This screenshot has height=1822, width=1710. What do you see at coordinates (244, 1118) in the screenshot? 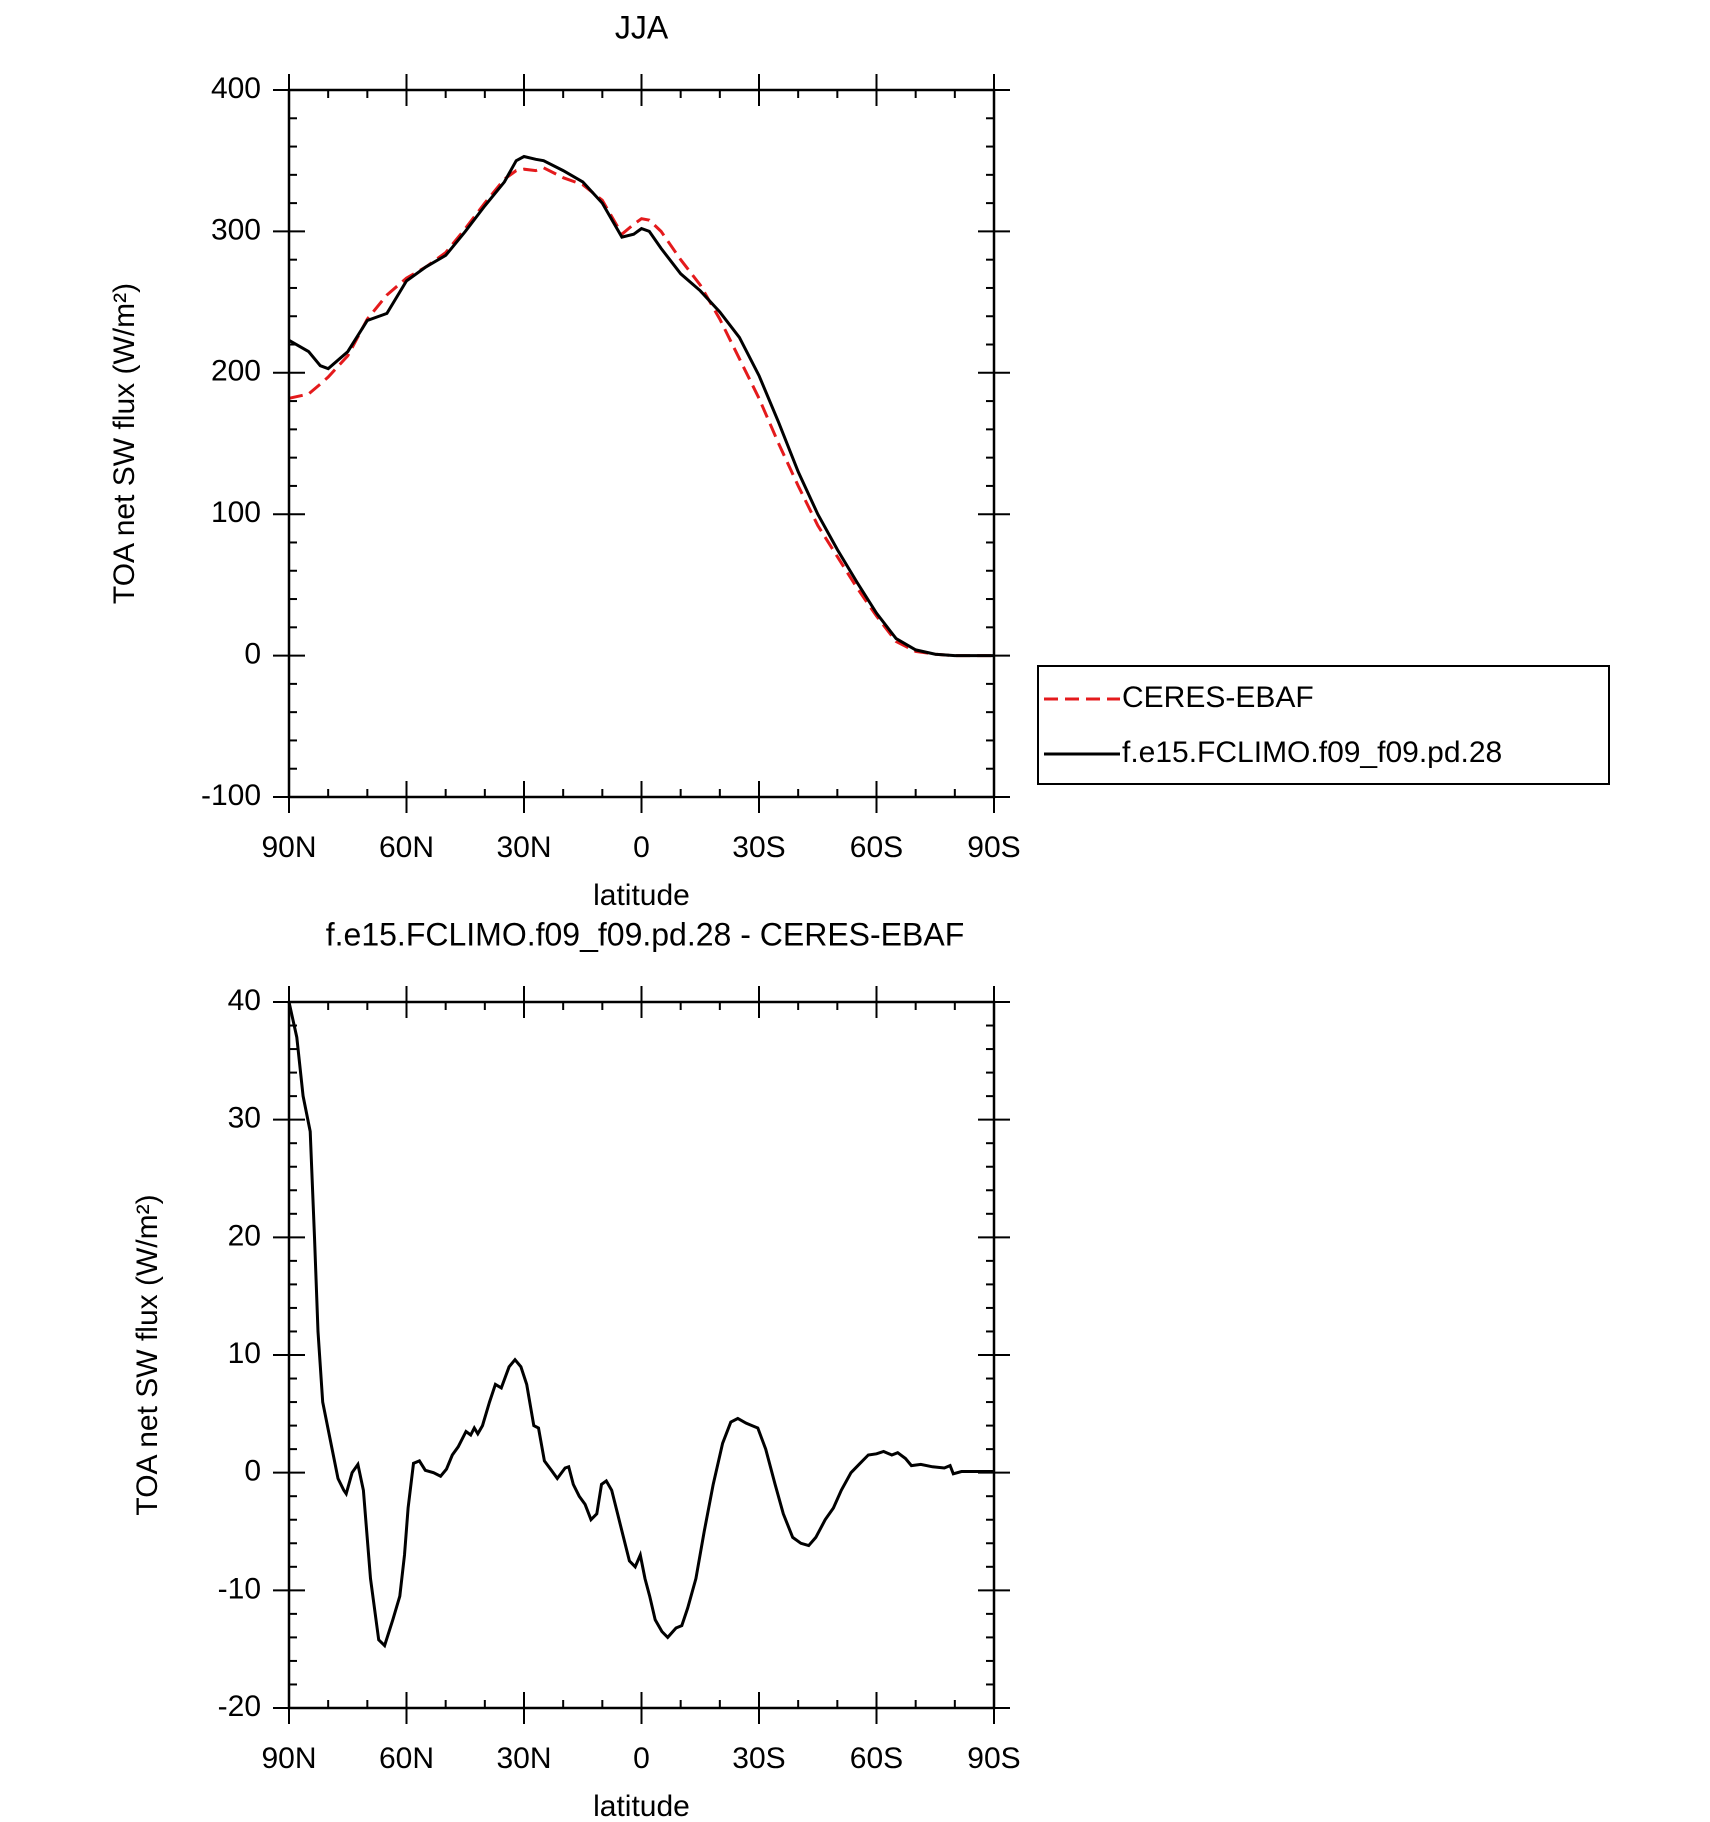
I see `y-tick-label: 30` at bounding box center [244, 1118].